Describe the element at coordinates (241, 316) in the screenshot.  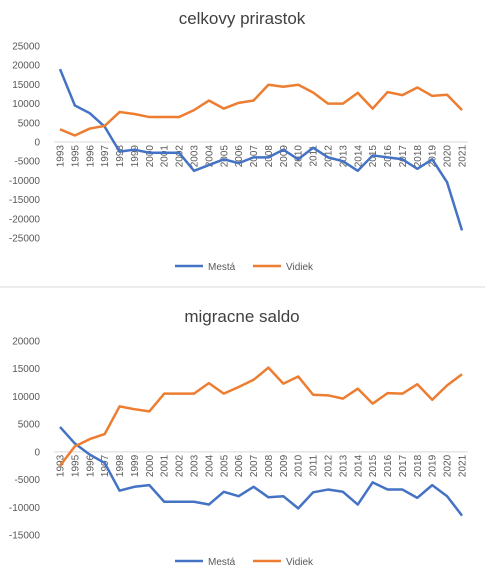
I see `chart-title: migracne saldo` at that location.